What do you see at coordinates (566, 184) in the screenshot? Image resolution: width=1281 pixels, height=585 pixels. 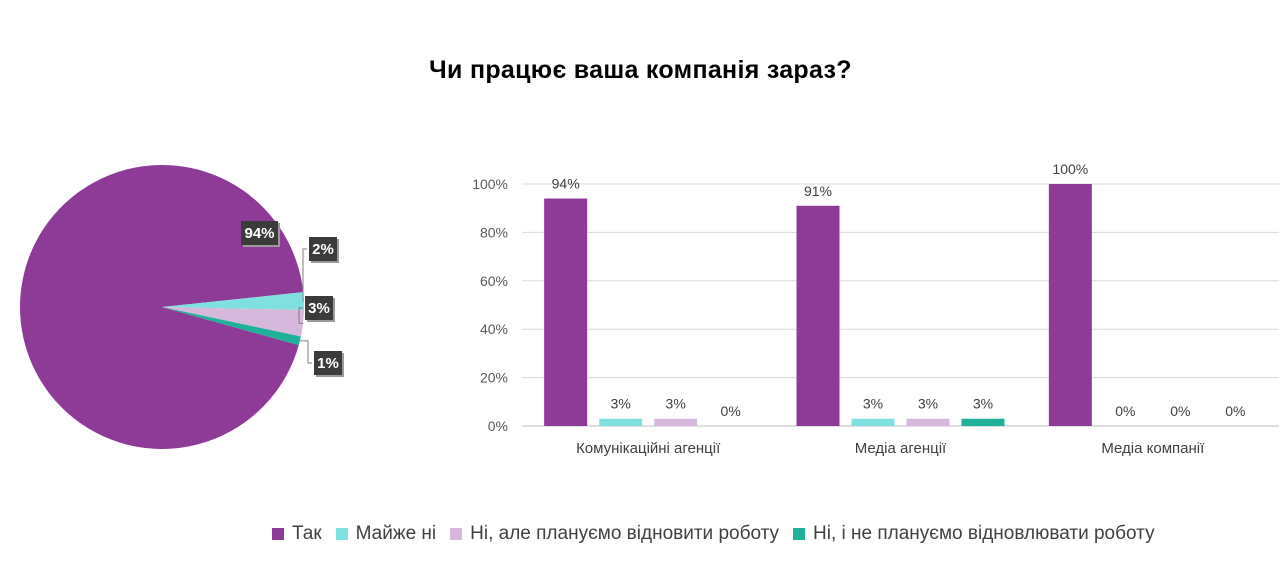 I see `bar-data-label: 94%` at bounding box center [566, 184].